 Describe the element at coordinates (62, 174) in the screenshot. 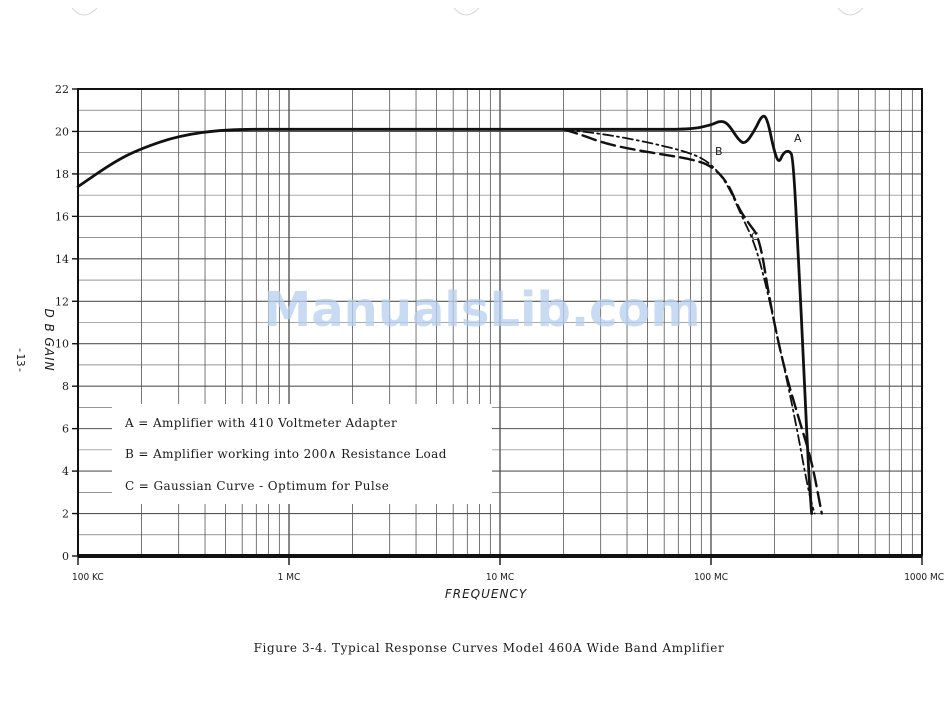

I see `y-tick-label: 18` at that location.